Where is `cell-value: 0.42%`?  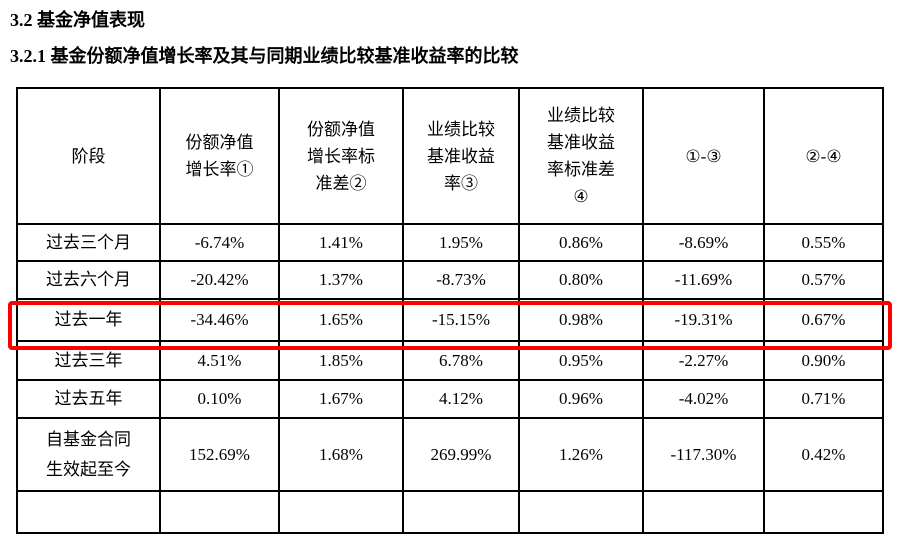 cell-value: 0.42% is located at coordinates (823, 454).